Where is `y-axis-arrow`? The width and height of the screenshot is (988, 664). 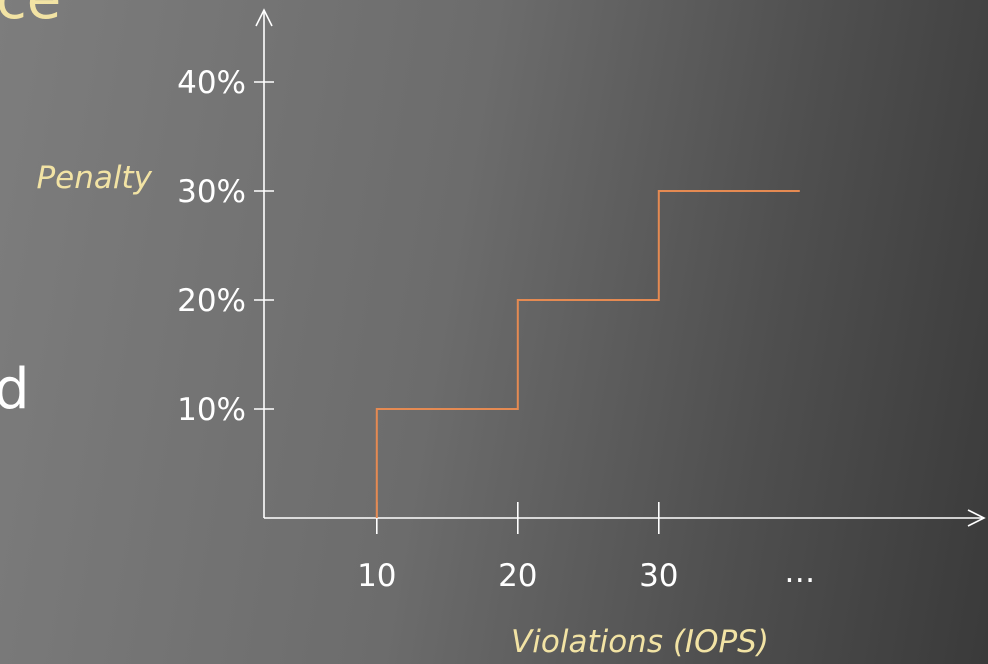
y-axis-arrow is located at coordinates (264, 17).